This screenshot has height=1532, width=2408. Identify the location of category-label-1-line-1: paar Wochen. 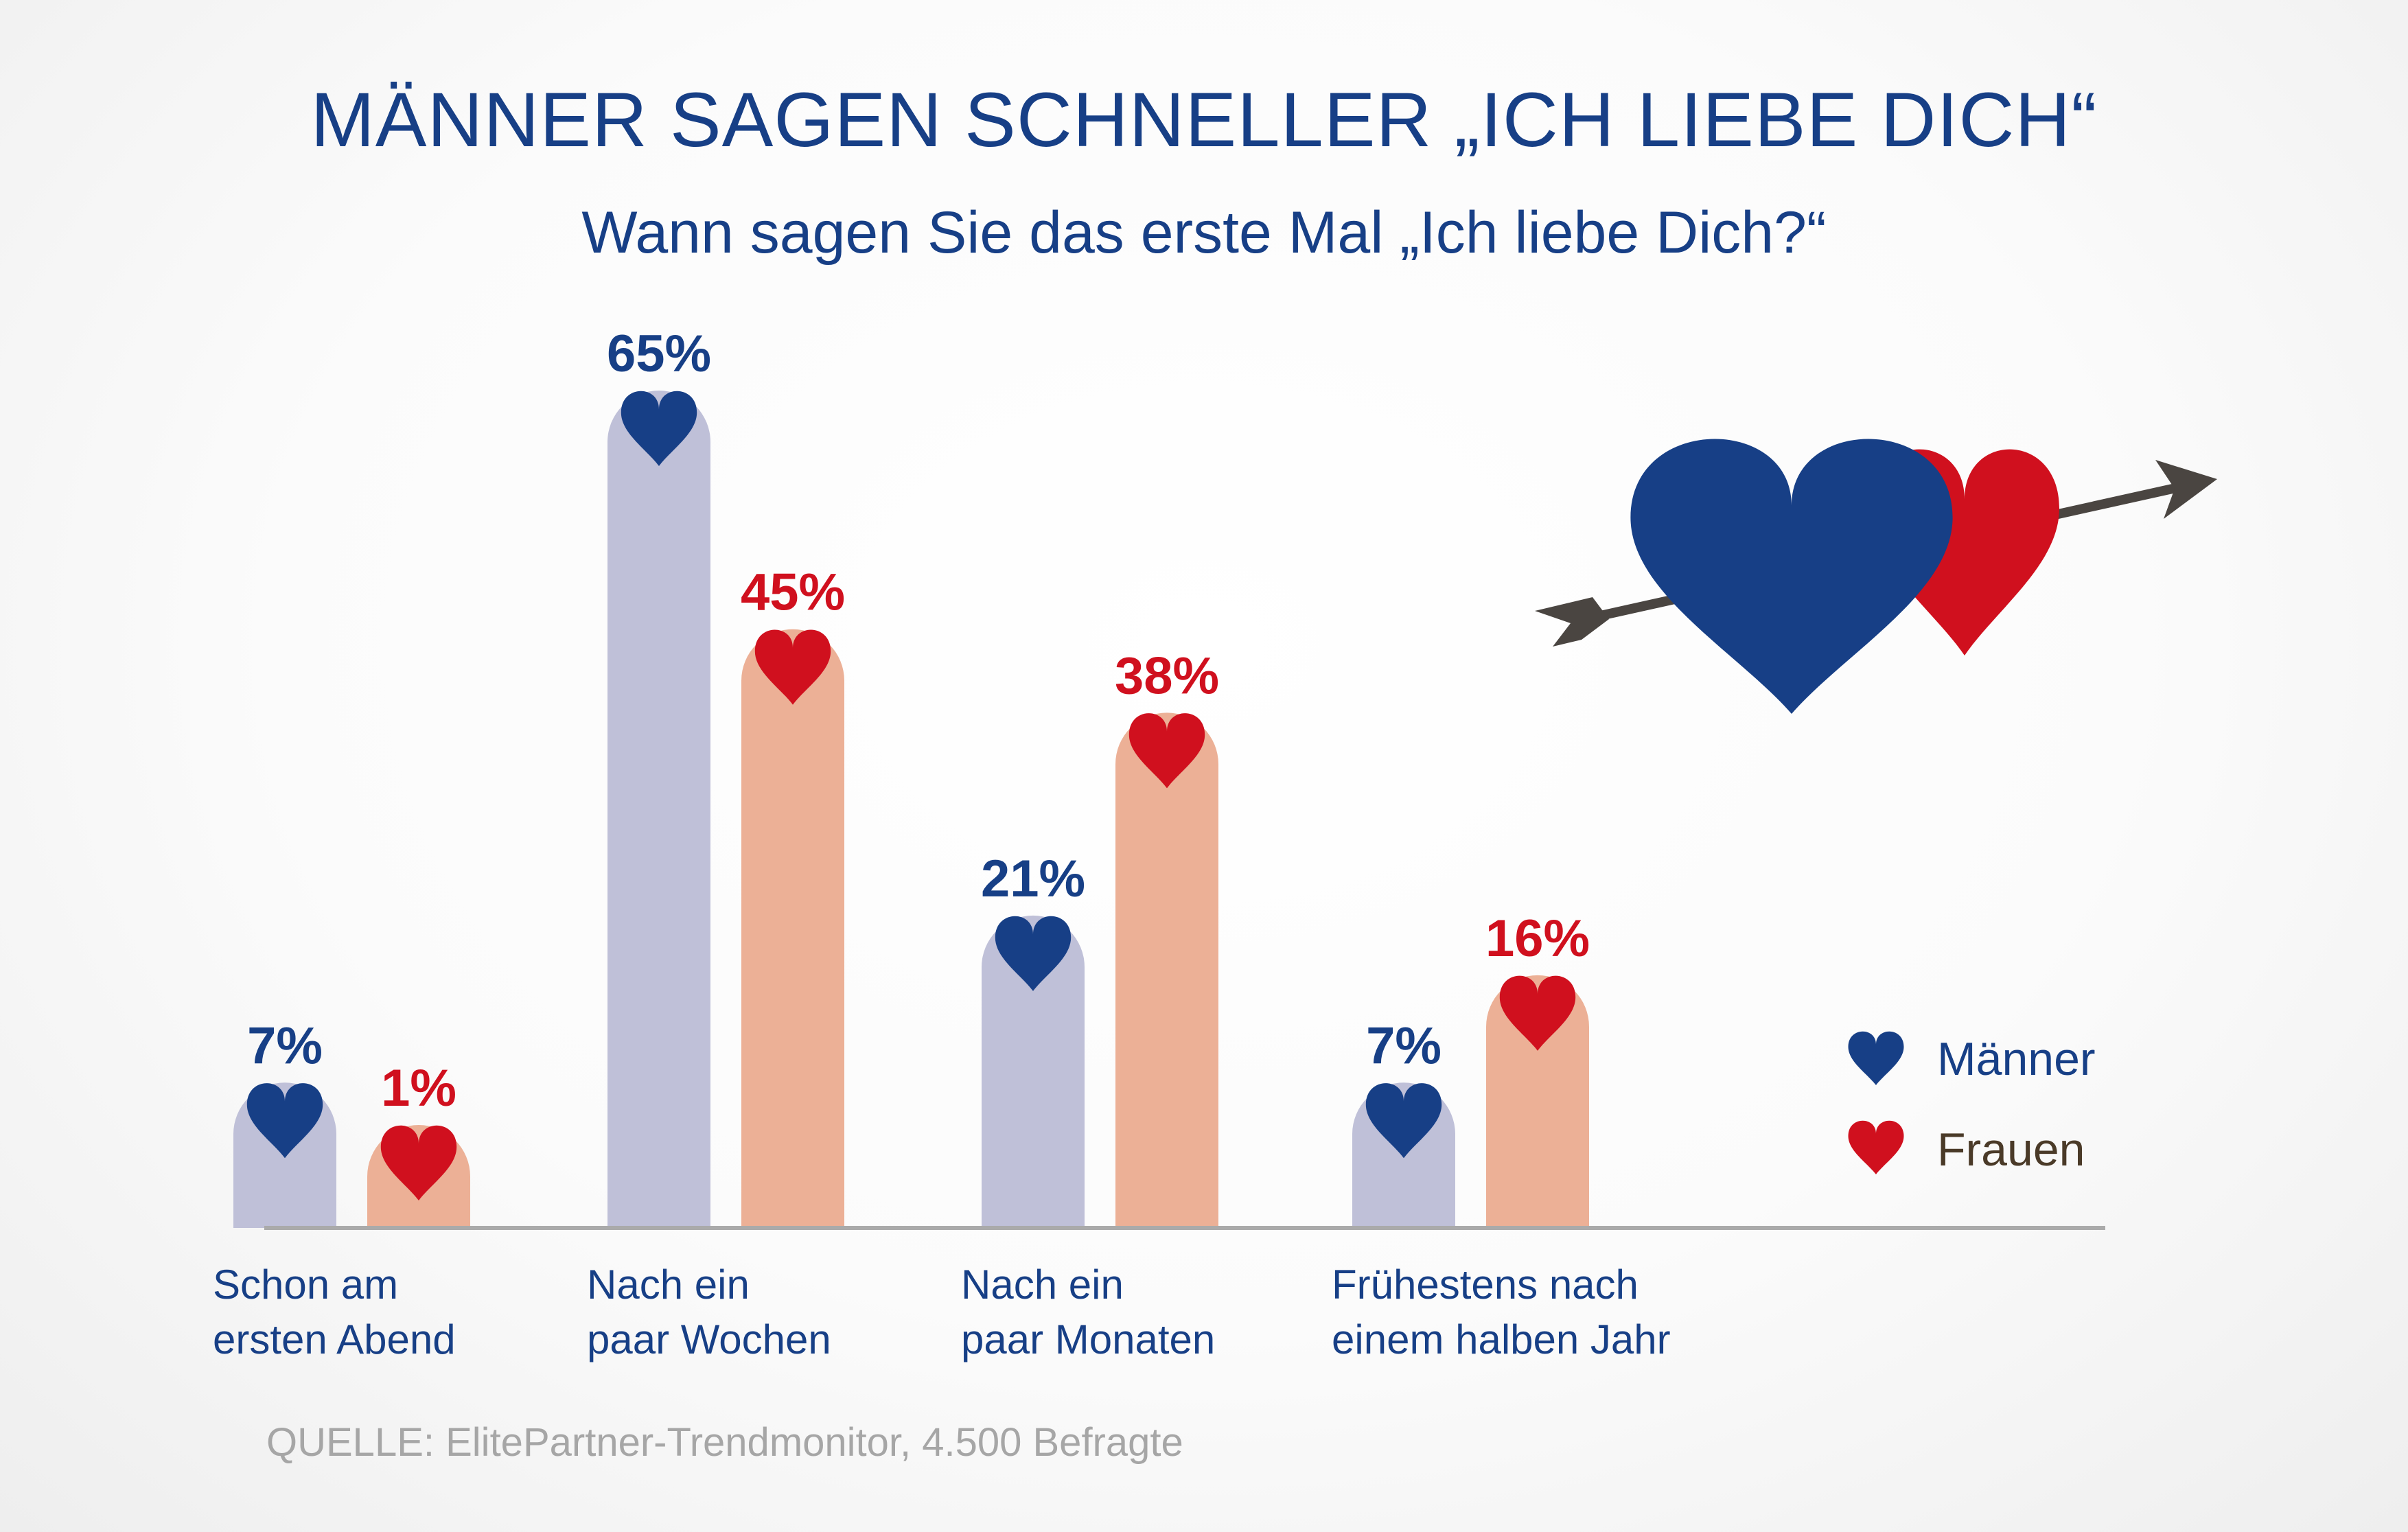
(709, 1339).